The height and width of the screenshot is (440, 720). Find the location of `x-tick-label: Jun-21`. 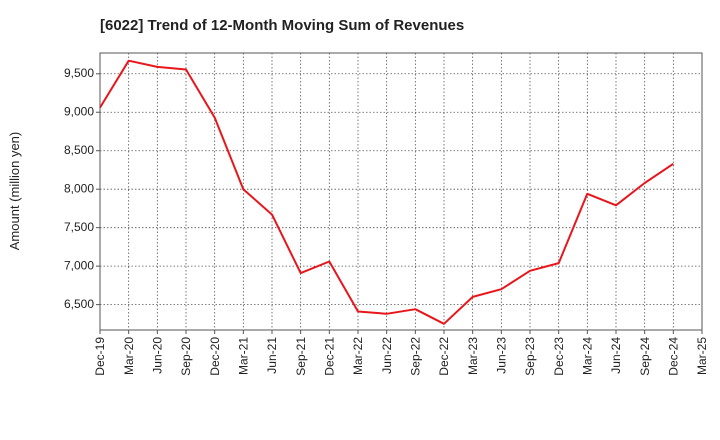

x-tick-label: Jun-21 is located at coordinates (272, 355).